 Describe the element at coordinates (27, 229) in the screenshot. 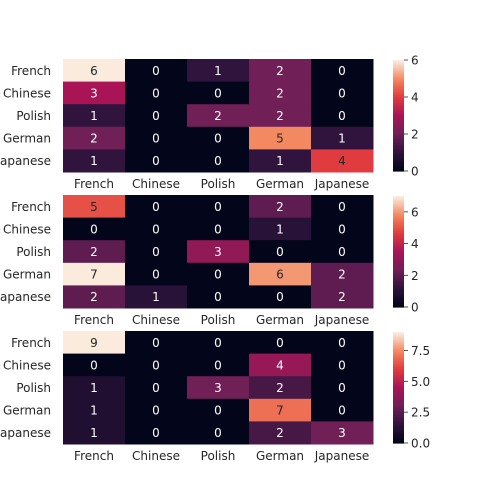

I see `row-tick-label: Chinese` at that location.